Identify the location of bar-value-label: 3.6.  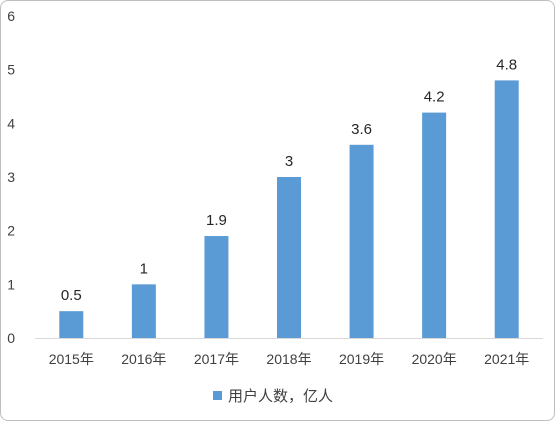
(361, 129).